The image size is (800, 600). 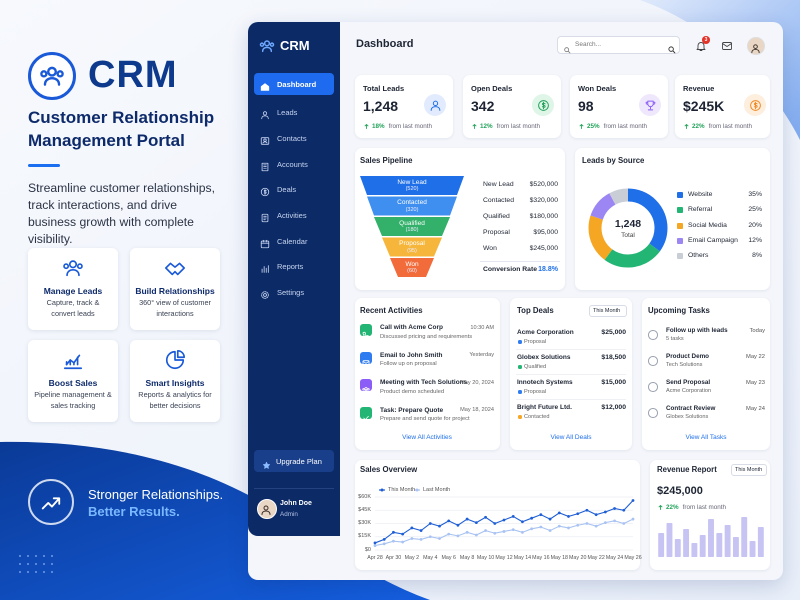 I want to click on funnel-label: Won, so click(x=412, y=264).